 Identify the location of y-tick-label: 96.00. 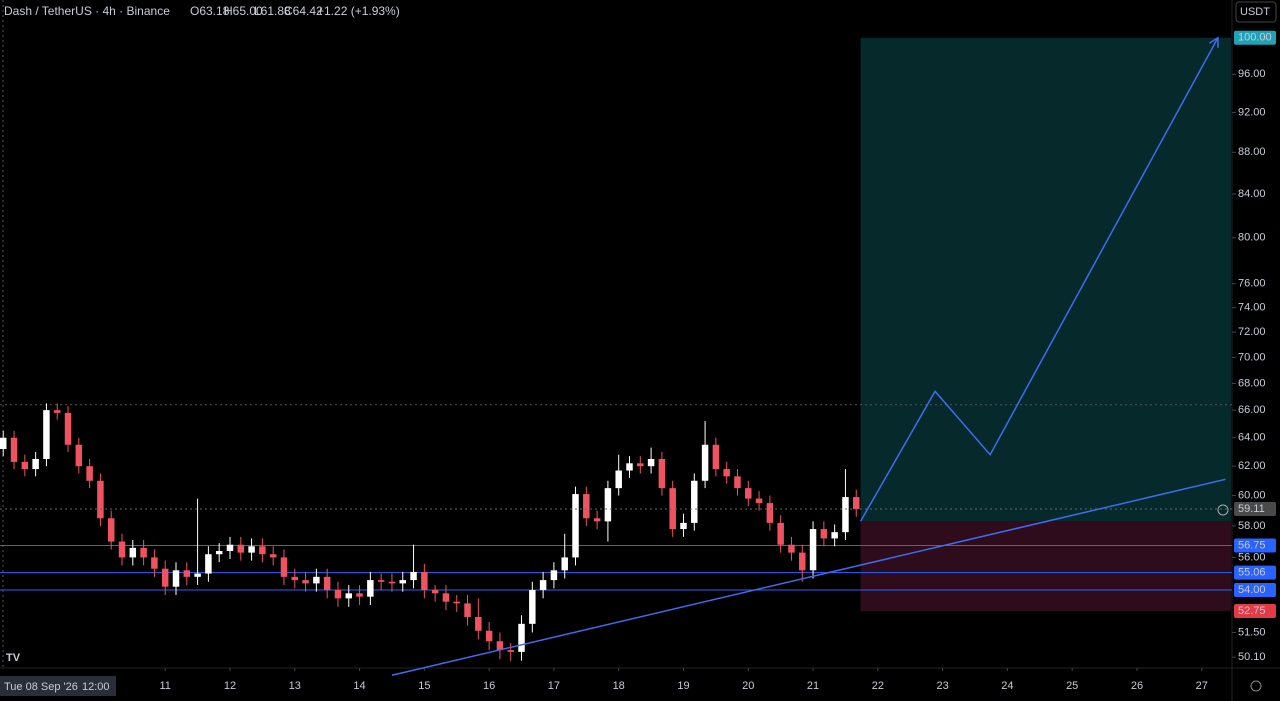
(1252, 74).